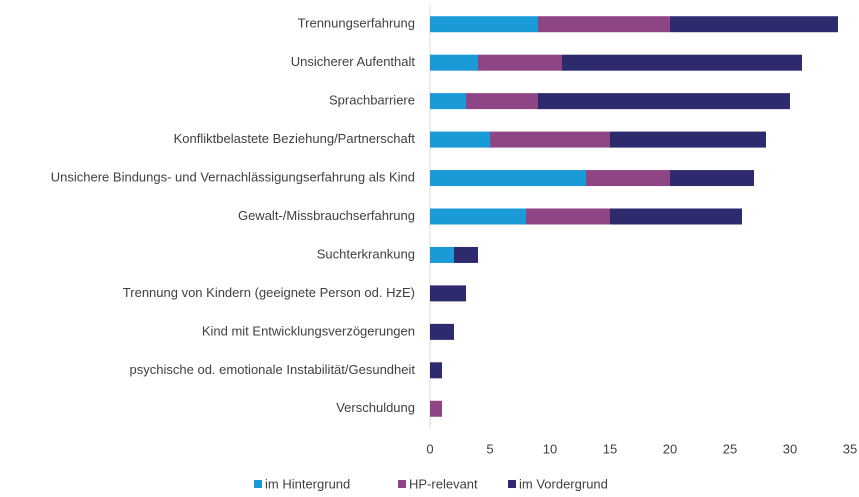 The width and height of the screenshot is (859, 497). What do you see at coordinates (366, 253) in the screenshot?
I see `y-tick-label: Suchterkrankung` at bounding box center [366, 253].